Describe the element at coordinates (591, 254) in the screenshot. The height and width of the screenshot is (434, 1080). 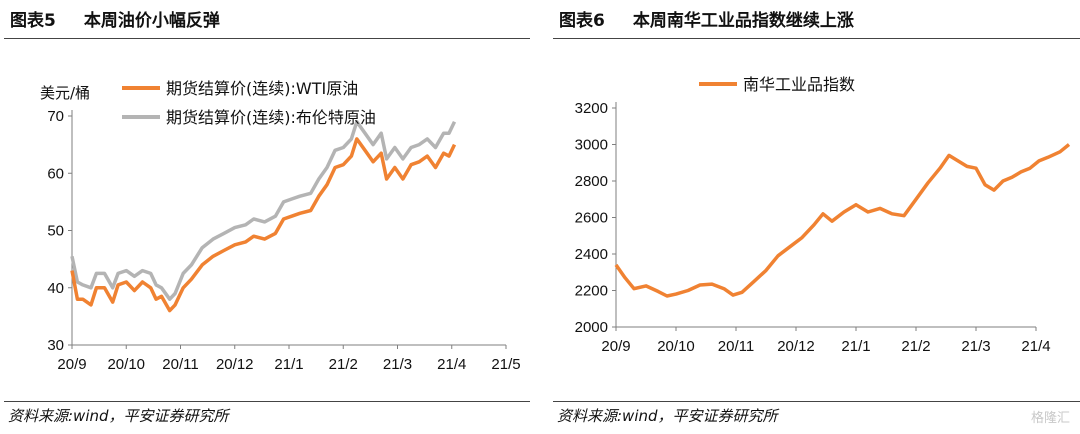
I see `y-tick-label: 2400` at that location.